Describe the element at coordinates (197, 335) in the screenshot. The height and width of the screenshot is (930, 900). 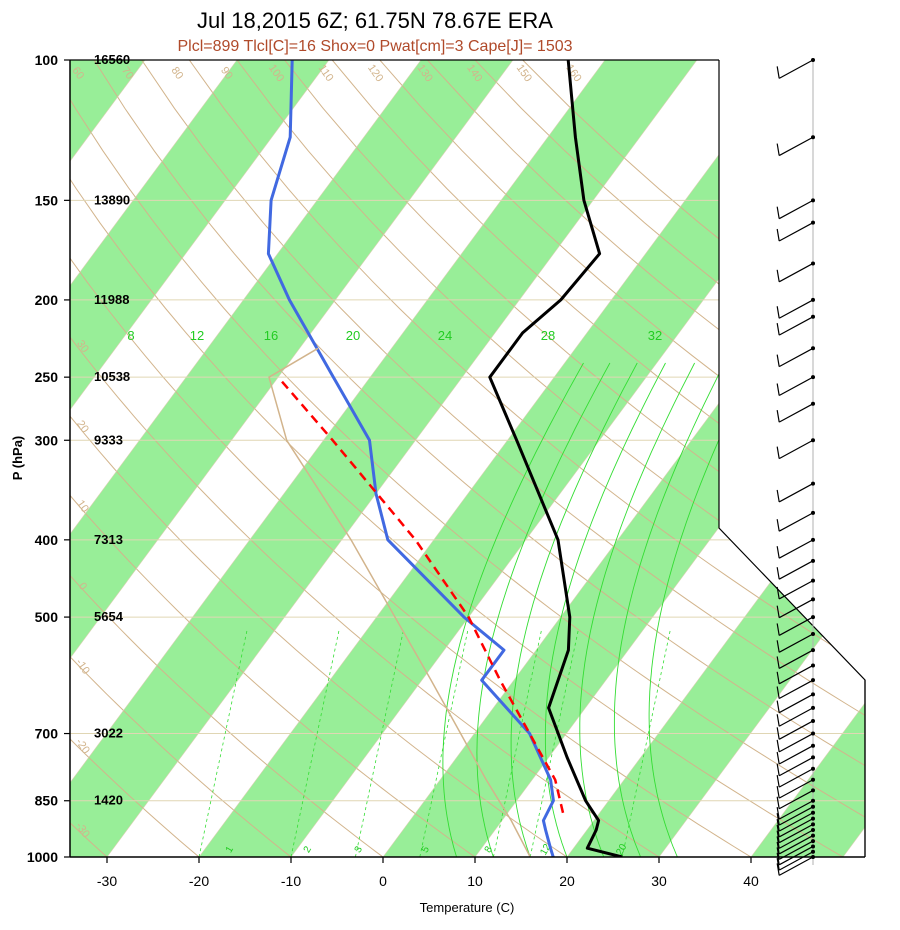
I see `moist-adiabat-label: 12` at that location.